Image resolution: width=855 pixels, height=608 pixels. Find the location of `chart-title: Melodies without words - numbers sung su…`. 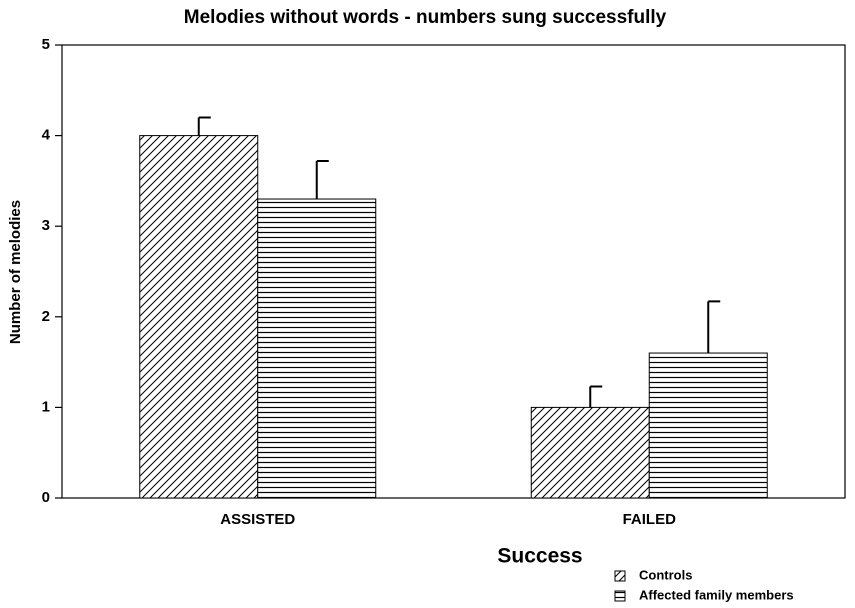

chart-title: Melodies without words - numbers sung su… is located at coordinates (425, 17).